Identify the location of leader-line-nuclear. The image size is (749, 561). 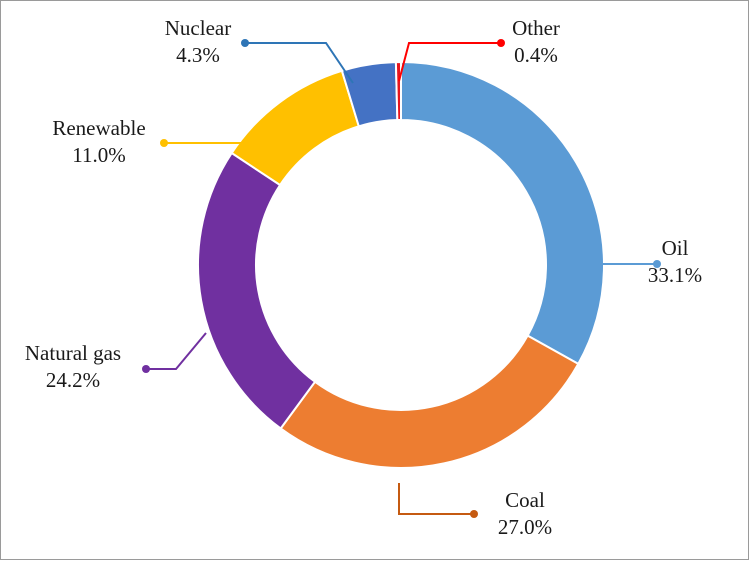
(299, 63).